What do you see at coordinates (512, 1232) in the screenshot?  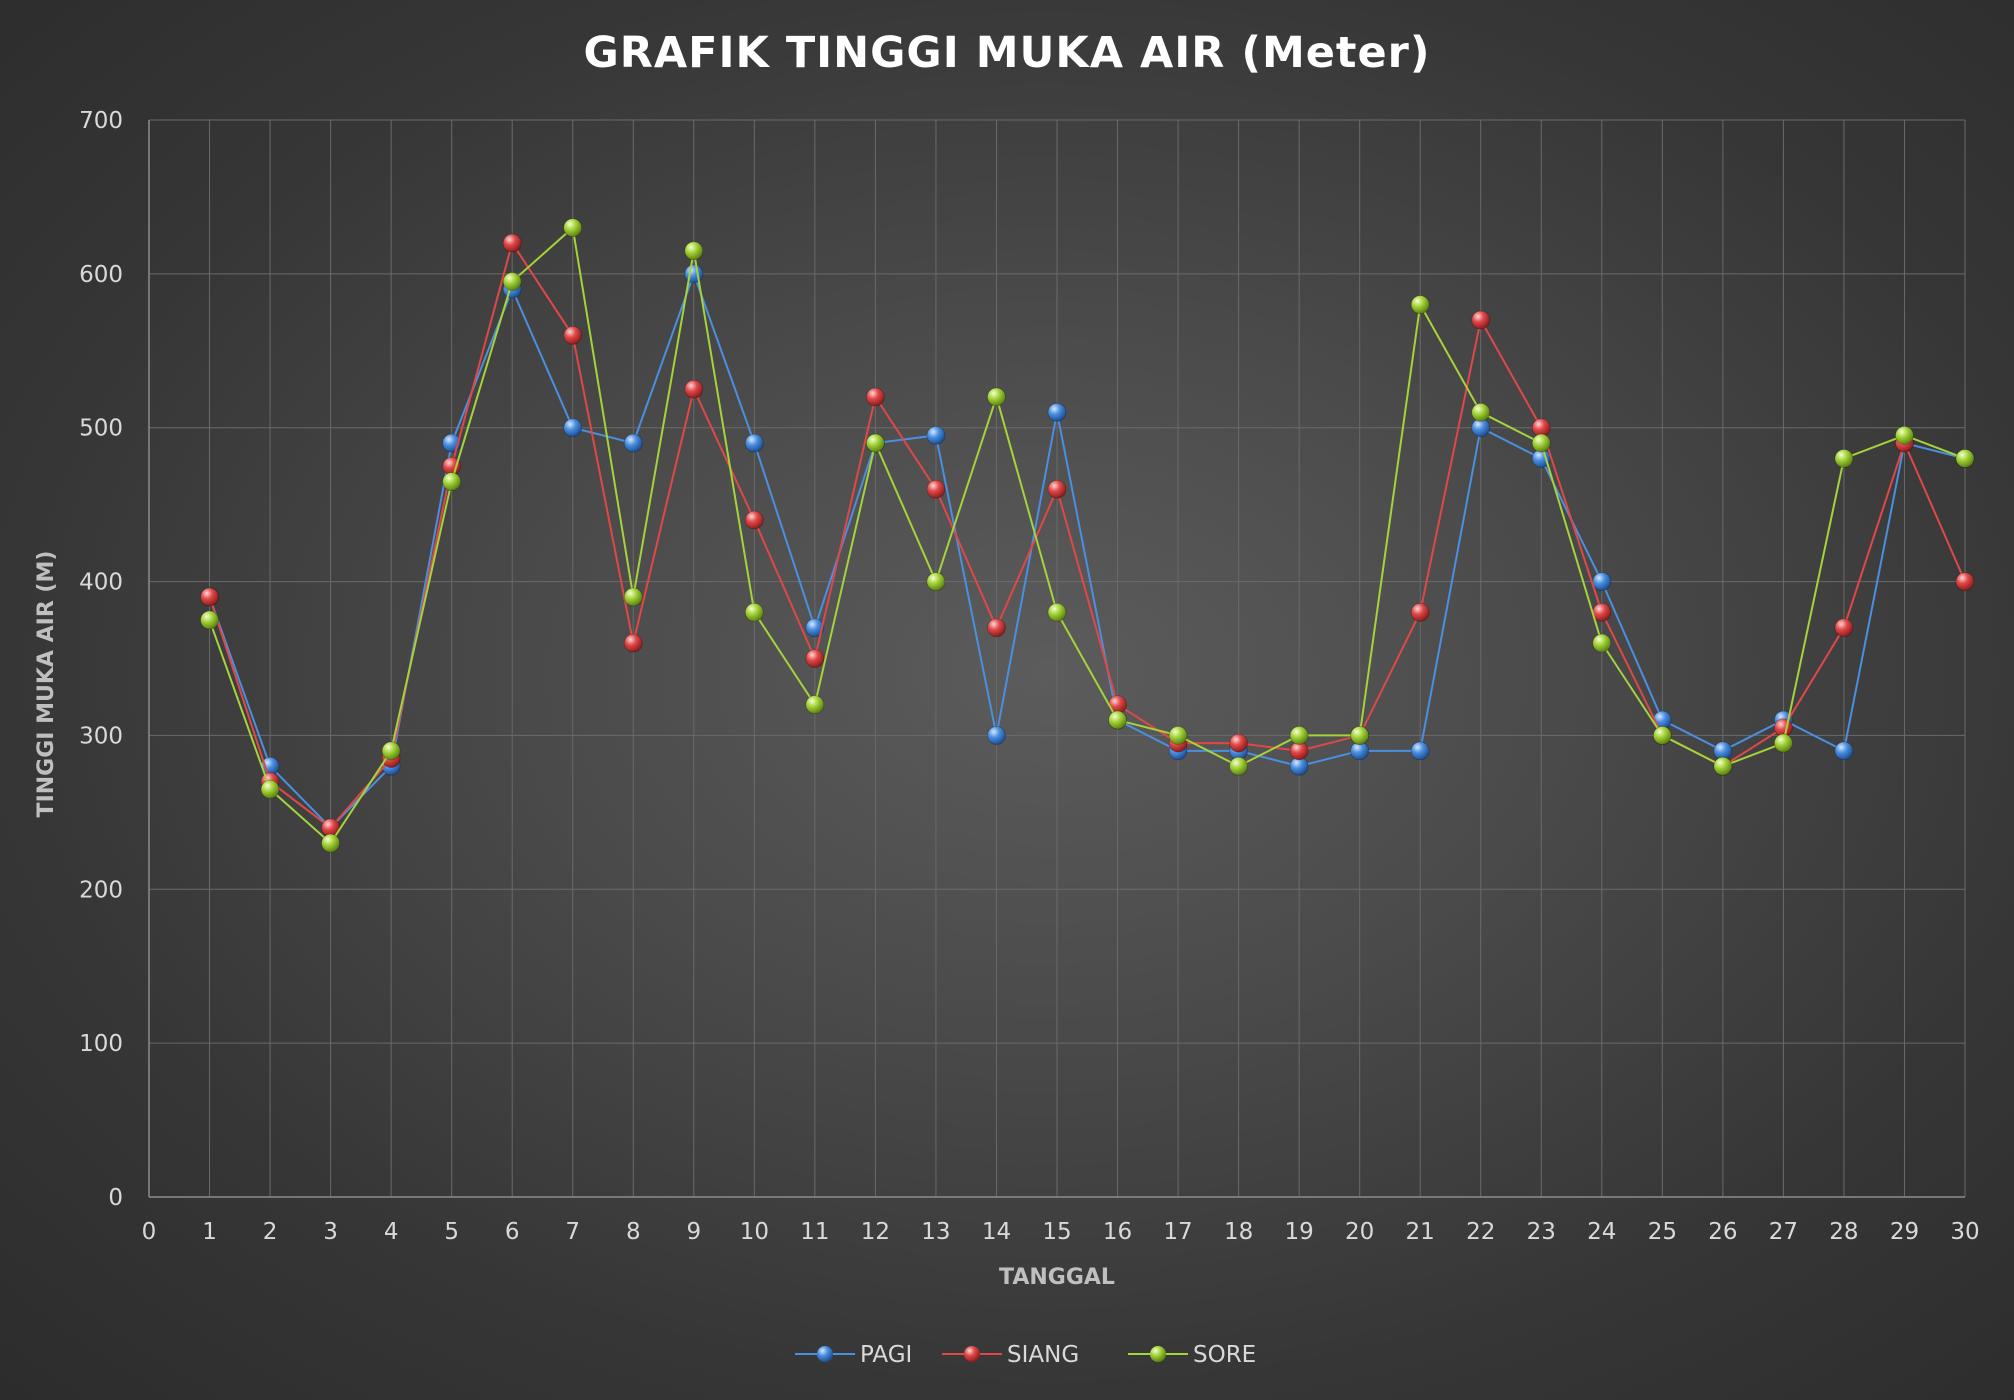 I see `x-tick-label: 6` at bounding box center [512, 1232].